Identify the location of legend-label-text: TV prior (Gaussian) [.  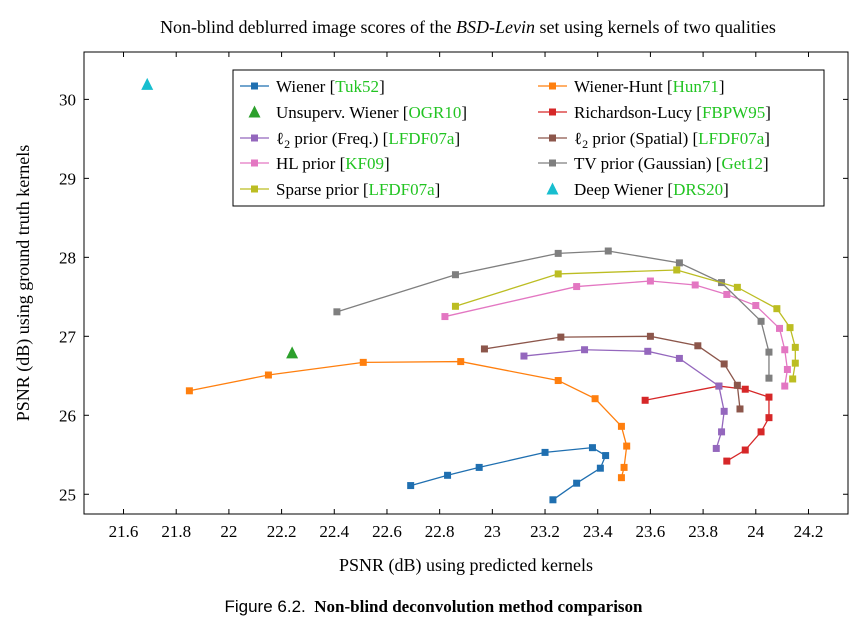
(648, 163).